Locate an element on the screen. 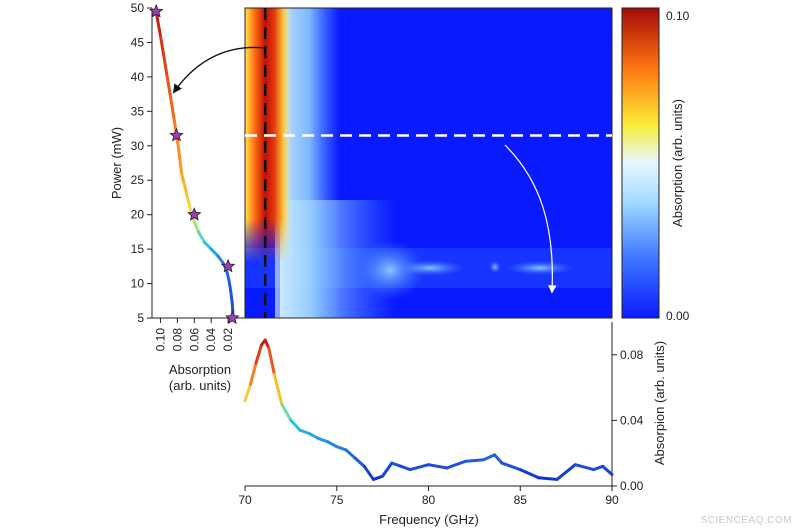 Image resolution: width=800 pixels, height=530 pixels. absorption-axis-label-line2: (arb. units) is located at coordinates (200, 385).